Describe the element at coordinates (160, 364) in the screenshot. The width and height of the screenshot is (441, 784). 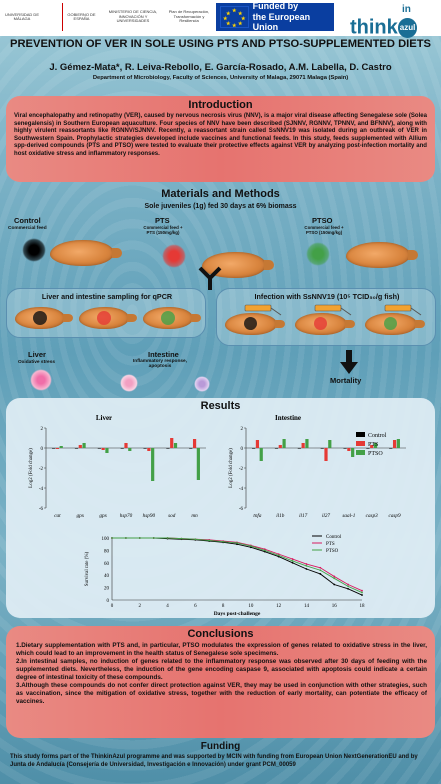
I see `intestine-sub-label: Inflammatory response, apoptosis` at that location.